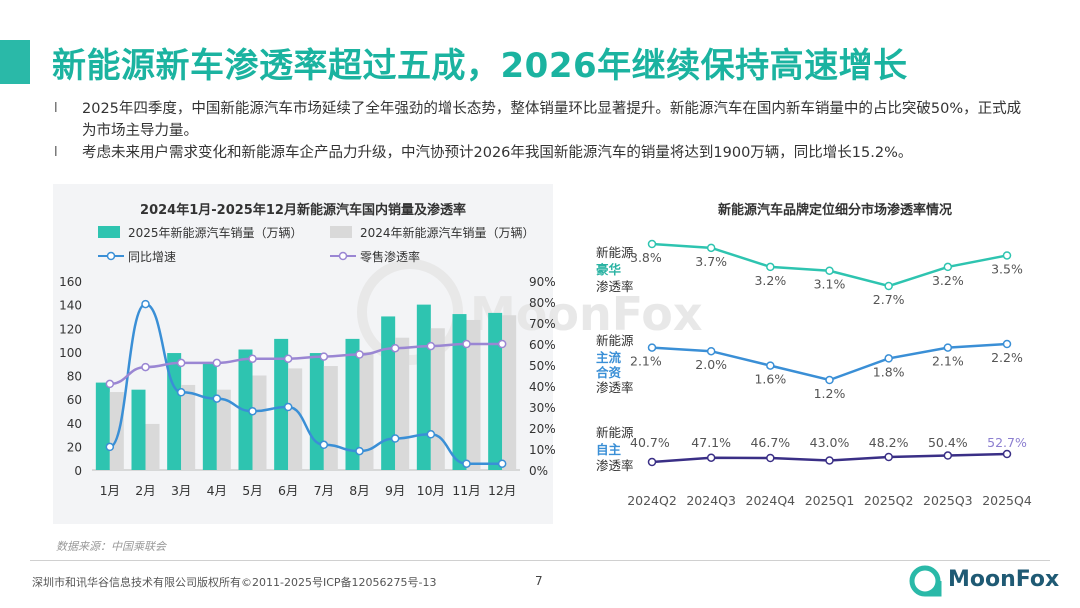  I want to click on x-tick-label: 11月, so click(466, 490).